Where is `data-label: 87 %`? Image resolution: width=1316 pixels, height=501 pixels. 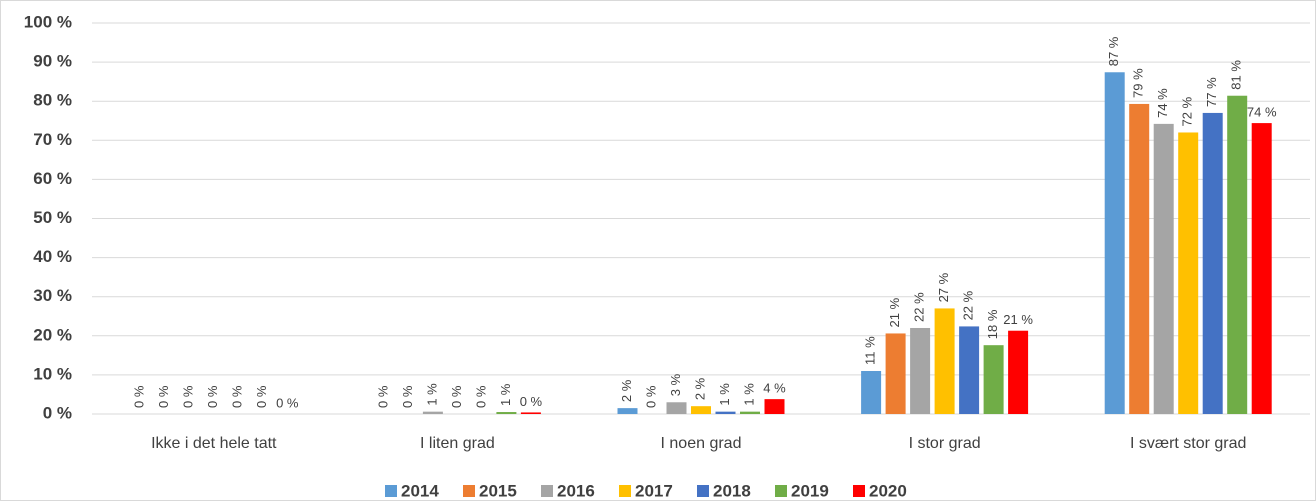 data-label: 87 % is located at coordinates (1113, 51).